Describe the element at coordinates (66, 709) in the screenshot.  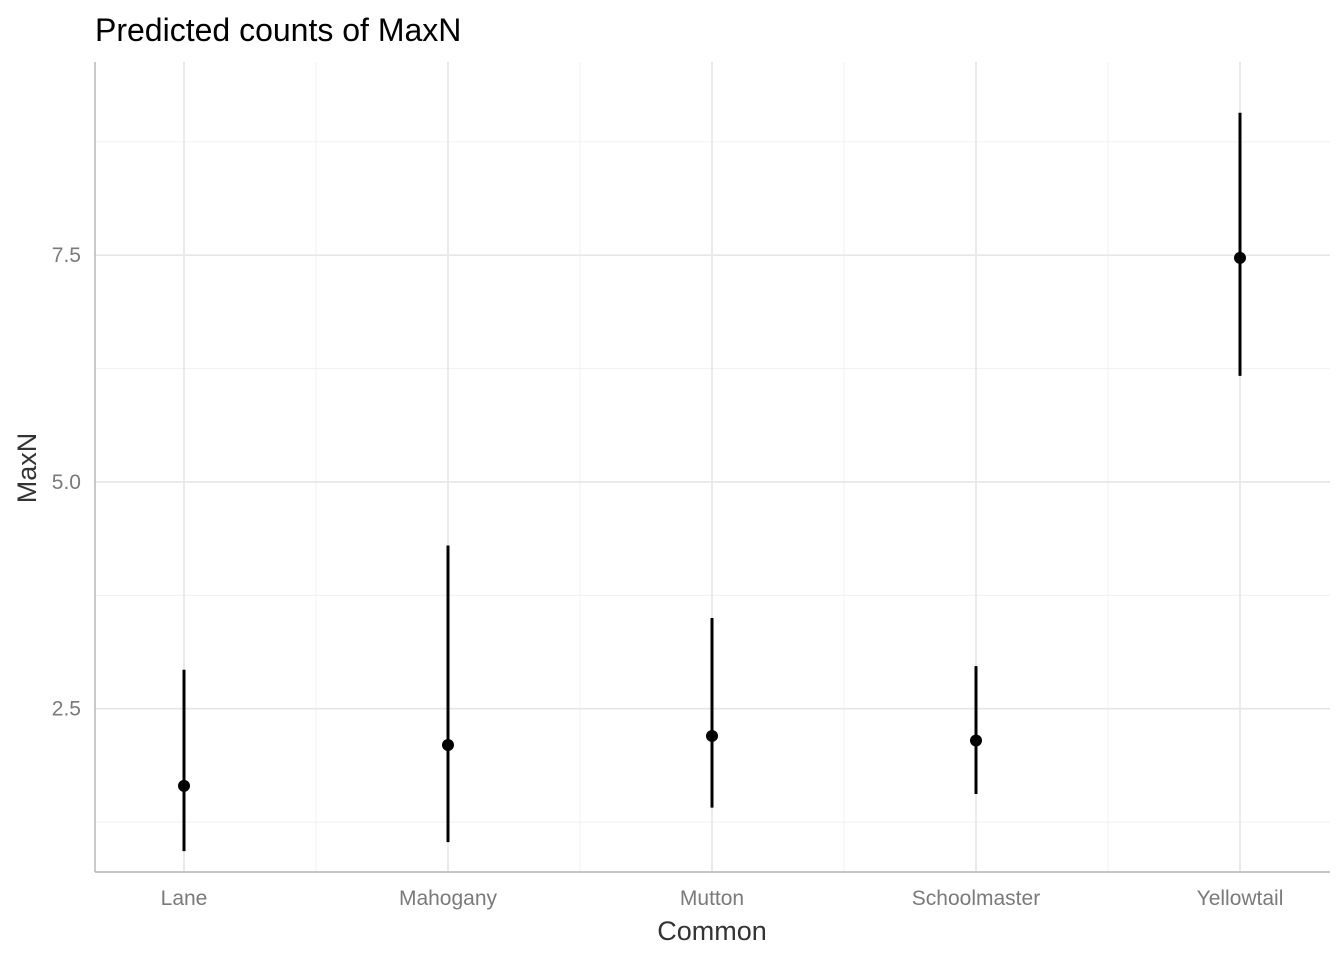
I see `y-tick-label: 2.5` at that location.